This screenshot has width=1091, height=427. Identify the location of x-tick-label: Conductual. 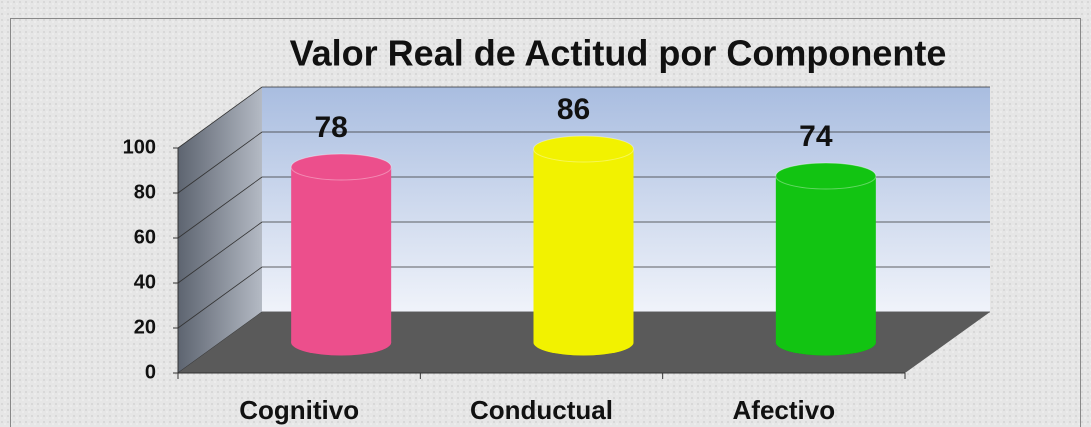
(541, 410).